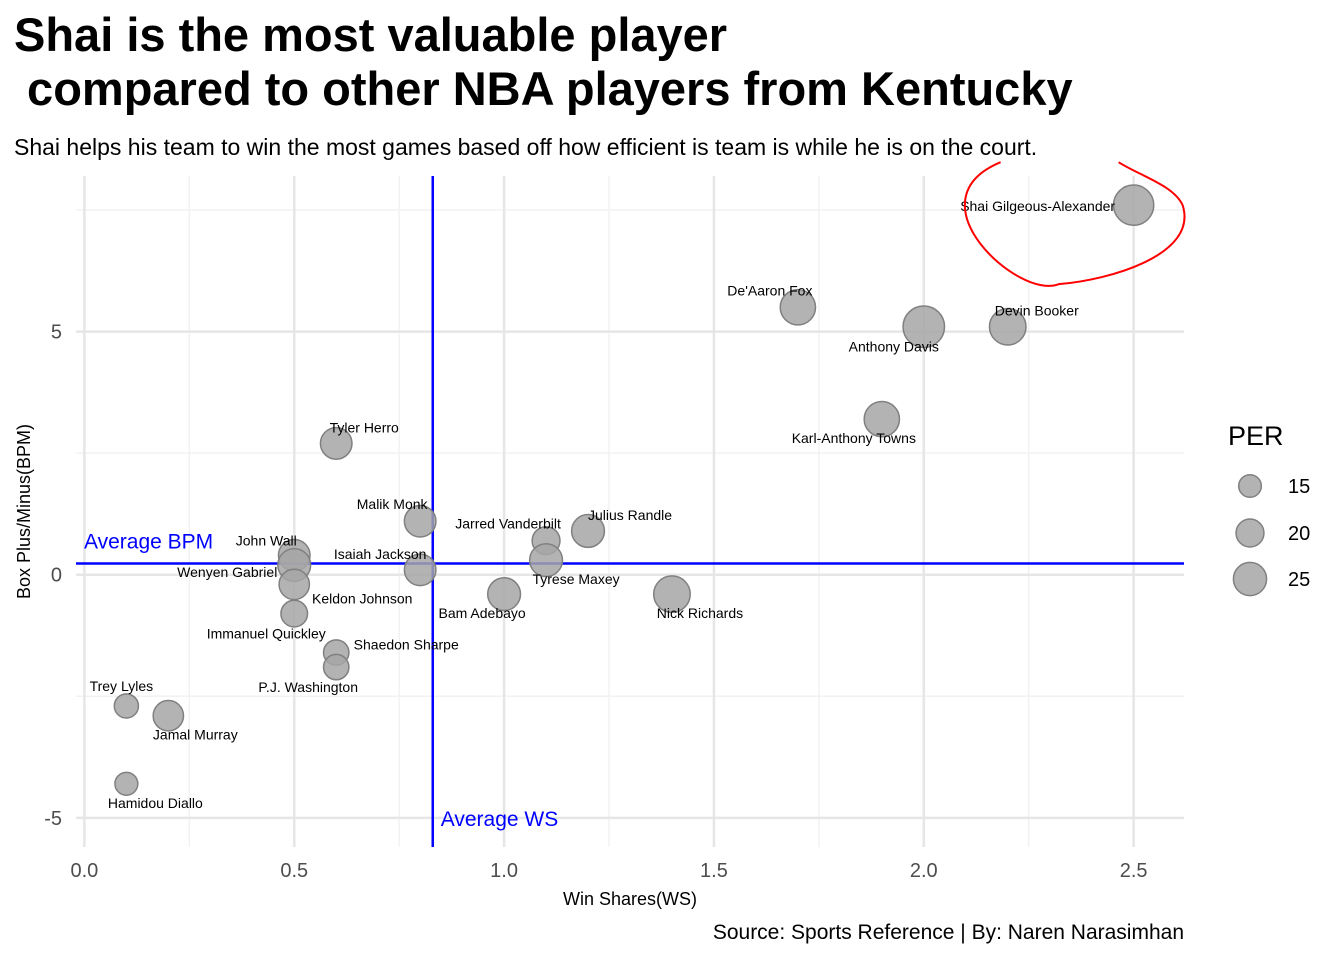 This screenshot has height=960, width=1344. What do you see at coordinates (504, 871) in the screenshot?
I see `x-tick-label: 1.0` at bounding box center [504, 871].